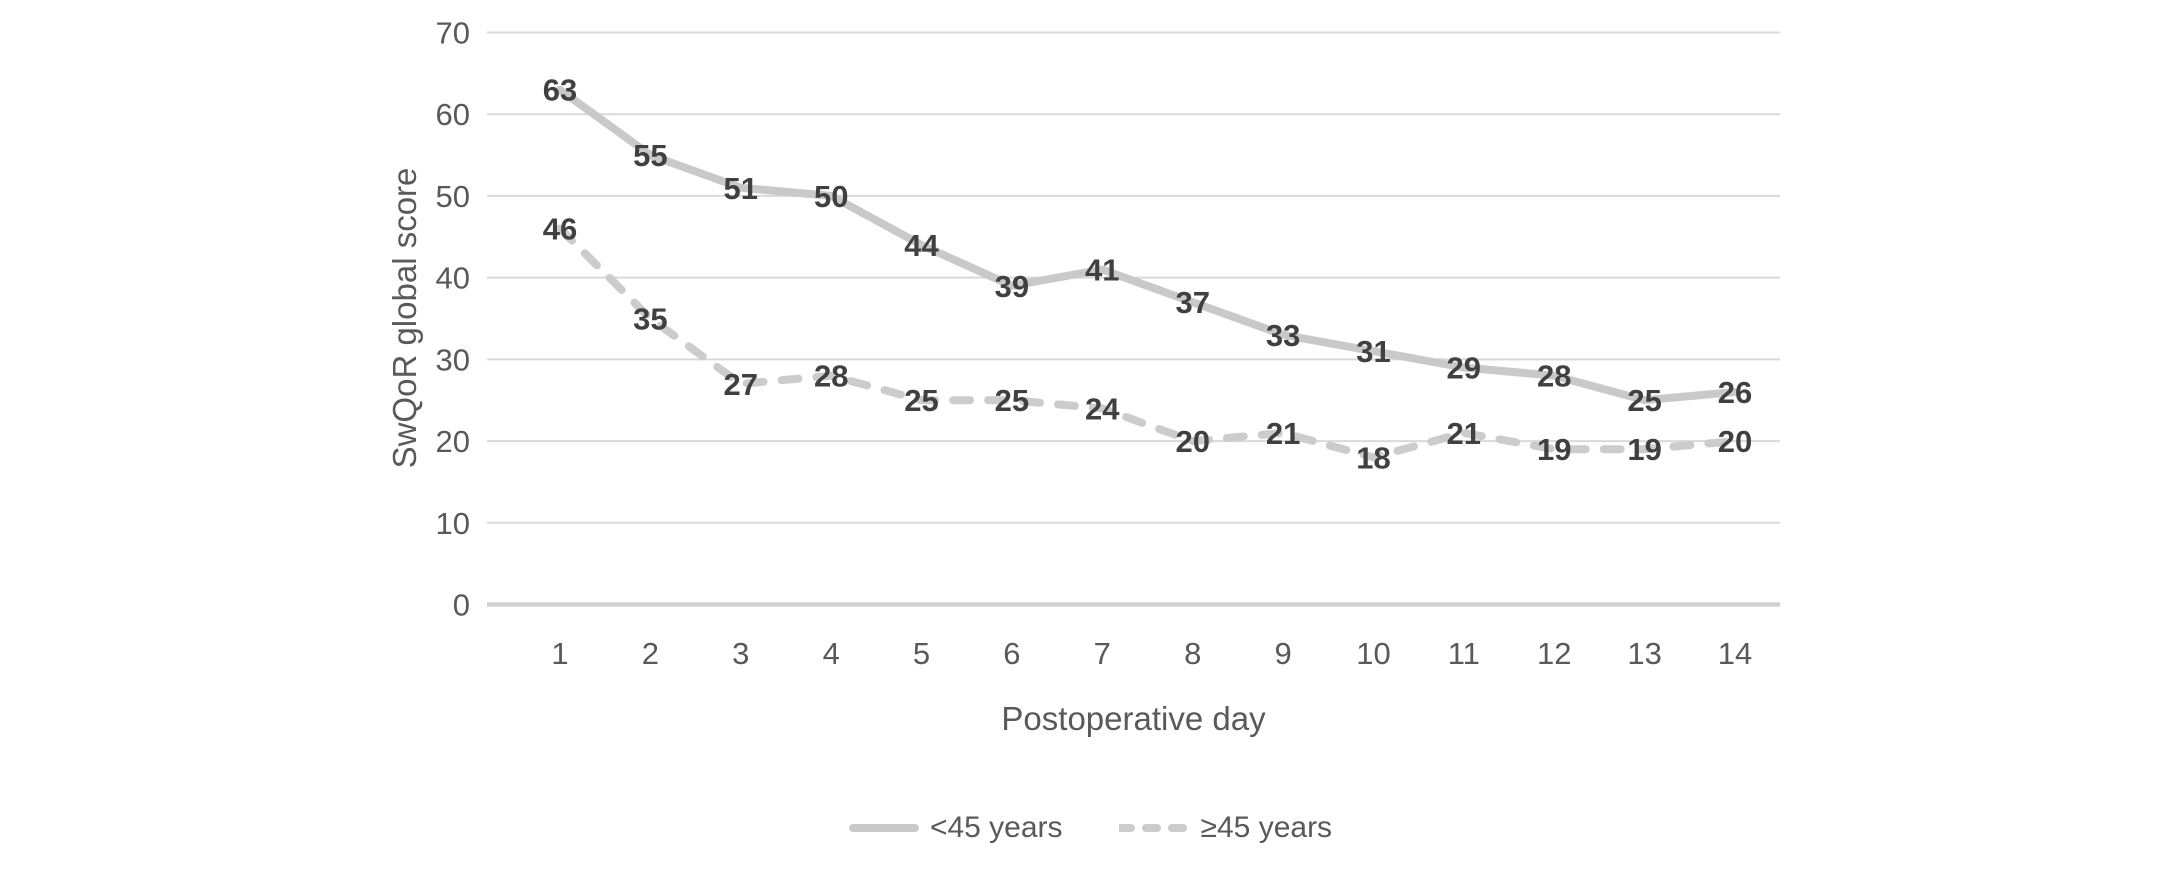 This screenshot has width=2165, height=881. Describe the element at coordinates (453, 359) in the screenshot. I see `y-tick-label: 30` at that location.